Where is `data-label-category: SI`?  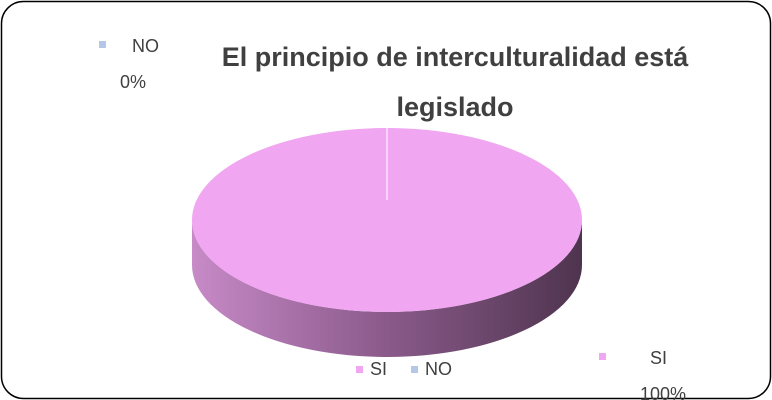 data-label-category: SI is located at coordinates (658, 358).